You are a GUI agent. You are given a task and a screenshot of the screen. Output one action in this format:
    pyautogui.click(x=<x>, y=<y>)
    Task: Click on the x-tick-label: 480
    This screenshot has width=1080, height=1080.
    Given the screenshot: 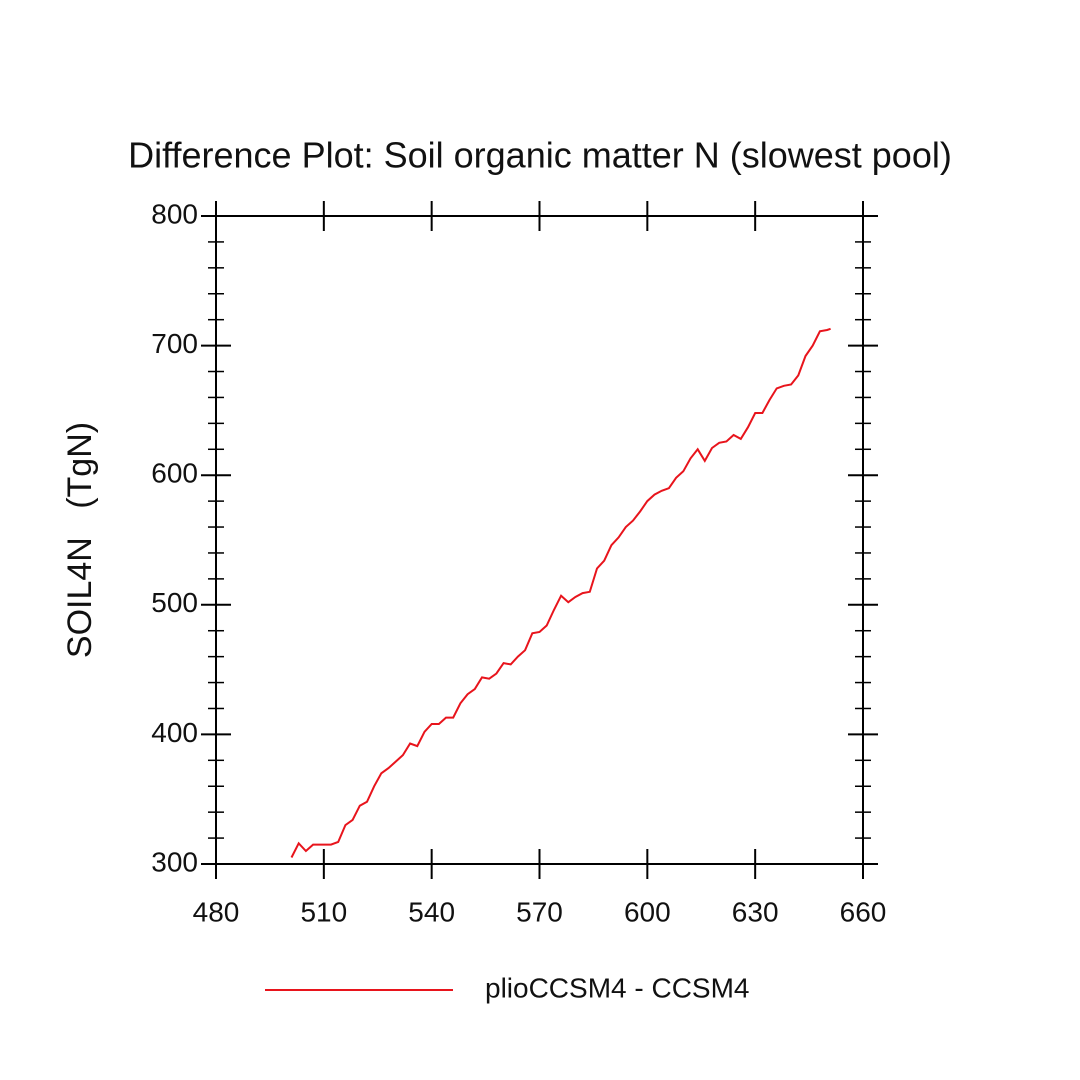 What is the action you would take?
    pyautogui.click(x=216, y=911)
    